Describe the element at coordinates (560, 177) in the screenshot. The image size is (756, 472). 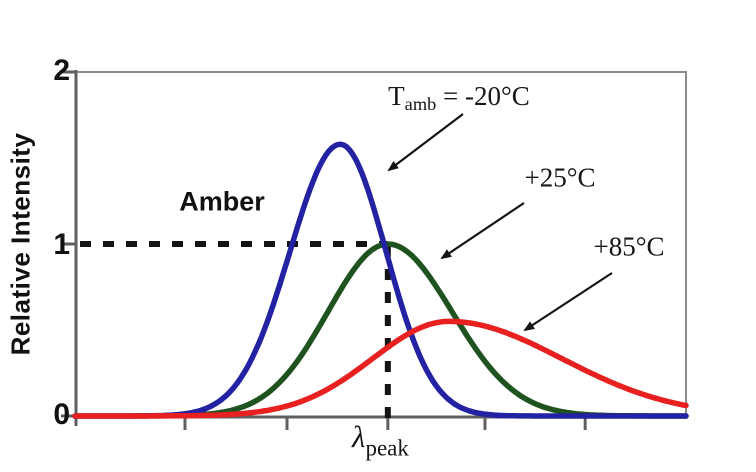
I see `annotation-plus25: +25°C` at that location.